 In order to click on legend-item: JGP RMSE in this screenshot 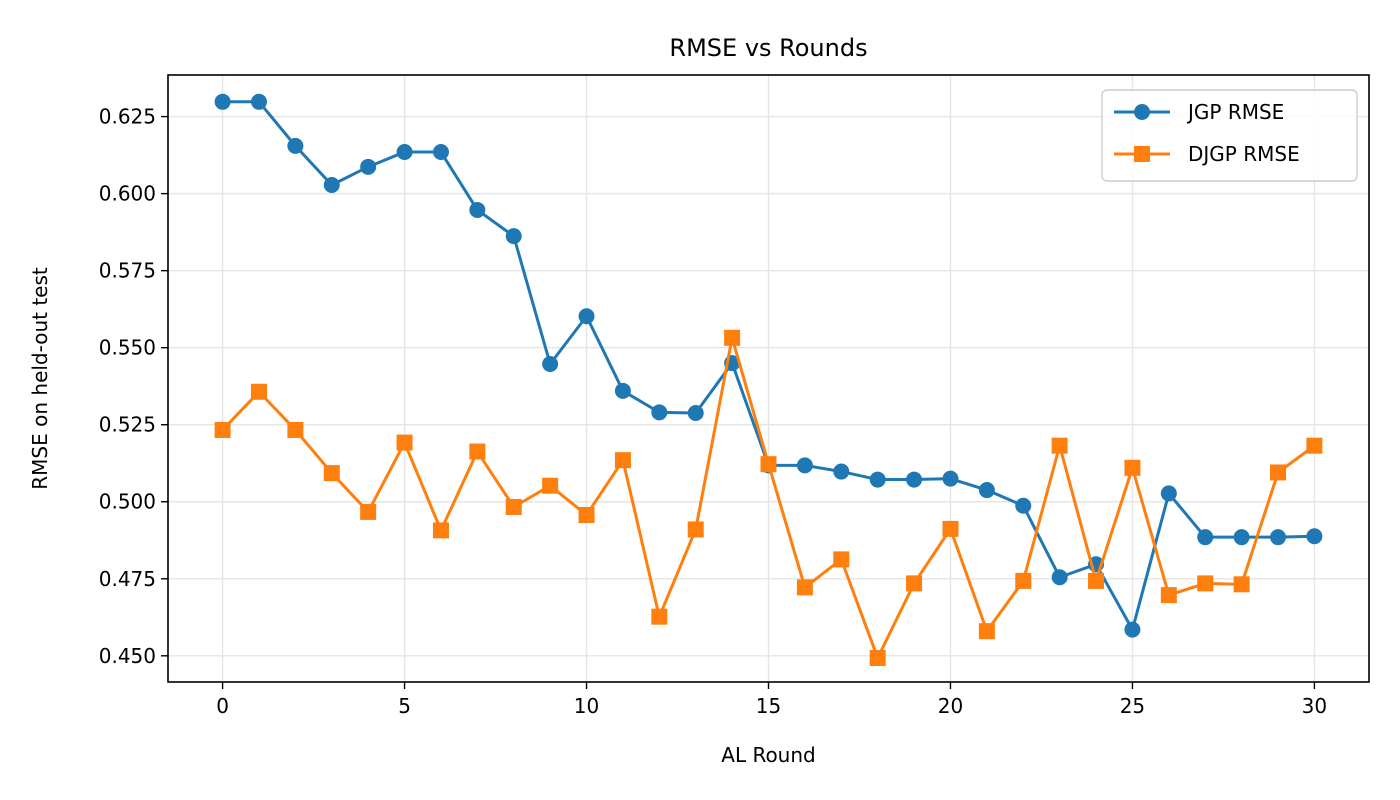, I will do `click(1199, 112)`.